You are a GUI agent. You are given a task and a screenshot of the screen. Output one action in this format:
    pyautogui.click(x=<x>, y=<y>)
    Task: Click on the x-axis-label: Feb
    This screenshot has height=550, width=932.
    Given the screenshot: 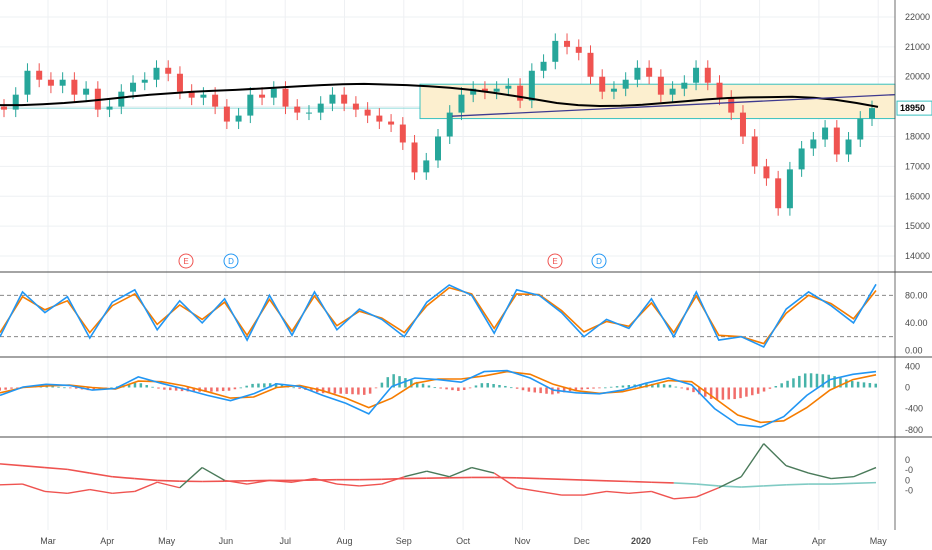 What is the action you would take?
    pyautogui.click(x=701, y=541)
    